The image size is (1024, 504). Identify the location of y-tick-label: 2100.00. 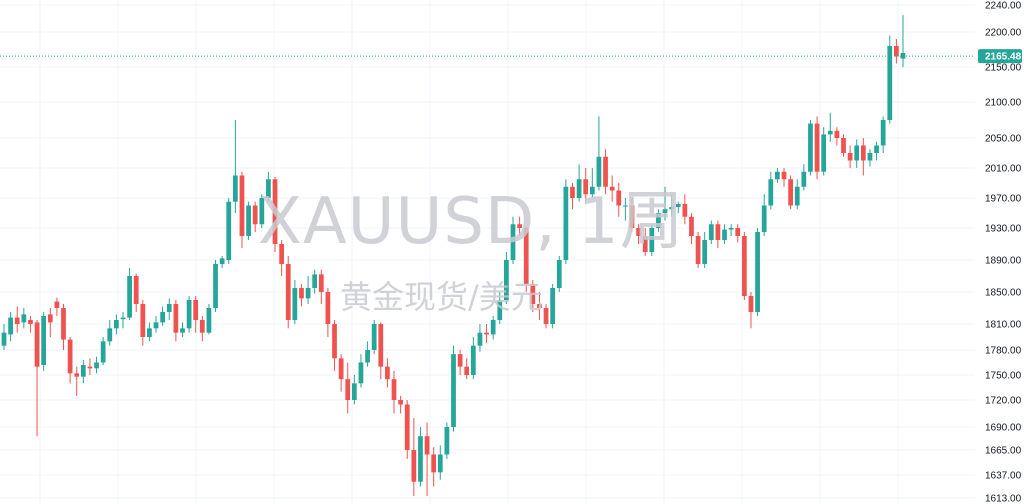
(1003, 103).